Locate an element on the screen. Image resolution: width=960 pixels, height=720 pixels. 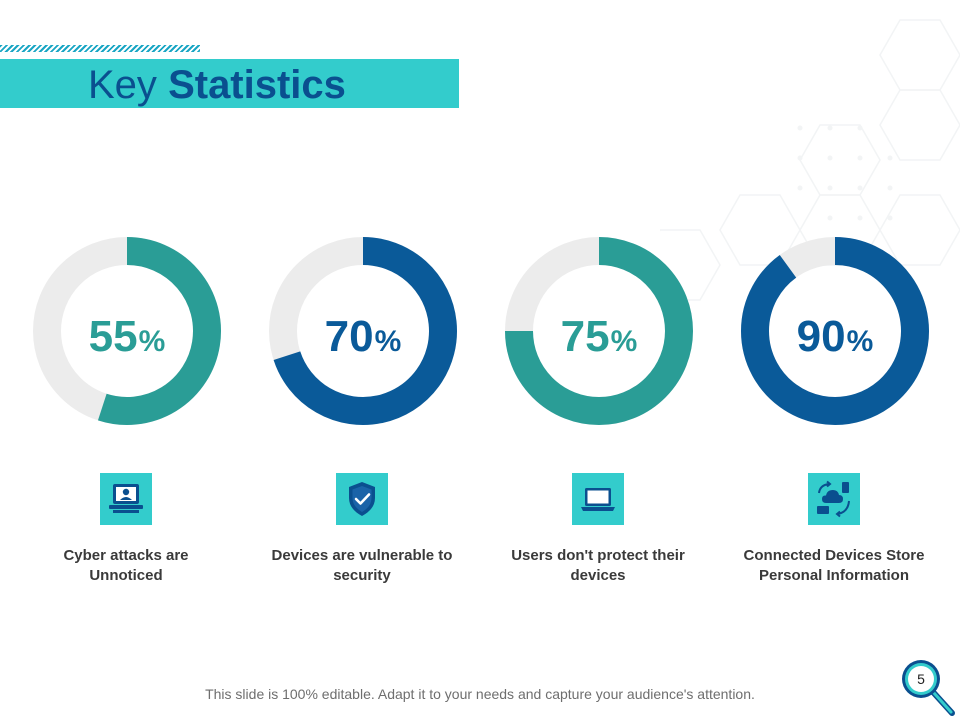
donut-chart-3: 75% is located at coordinates (599, 331).